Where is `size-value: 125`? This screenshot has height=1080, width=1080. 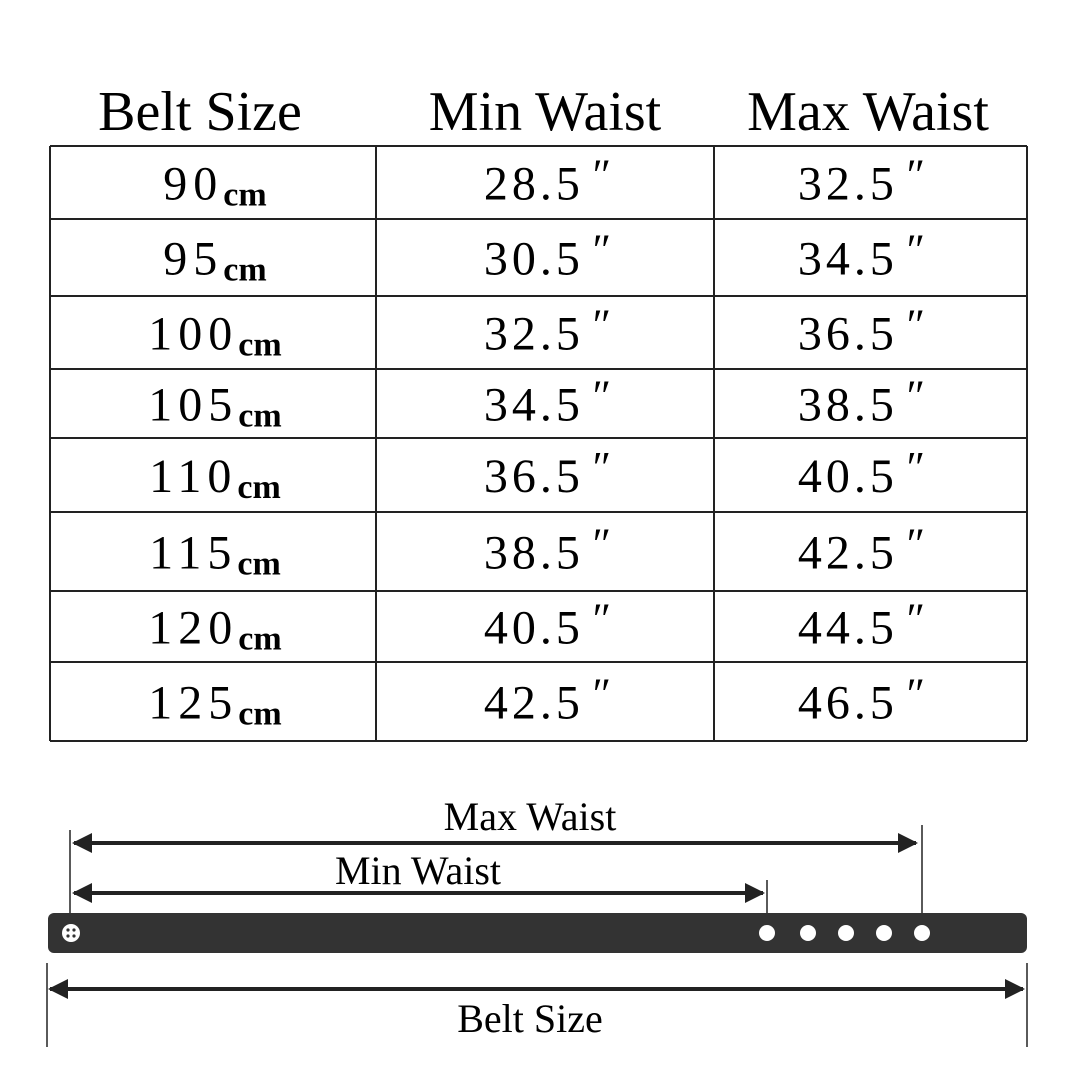
size-value: 125 is located at coordinates (193, 703).